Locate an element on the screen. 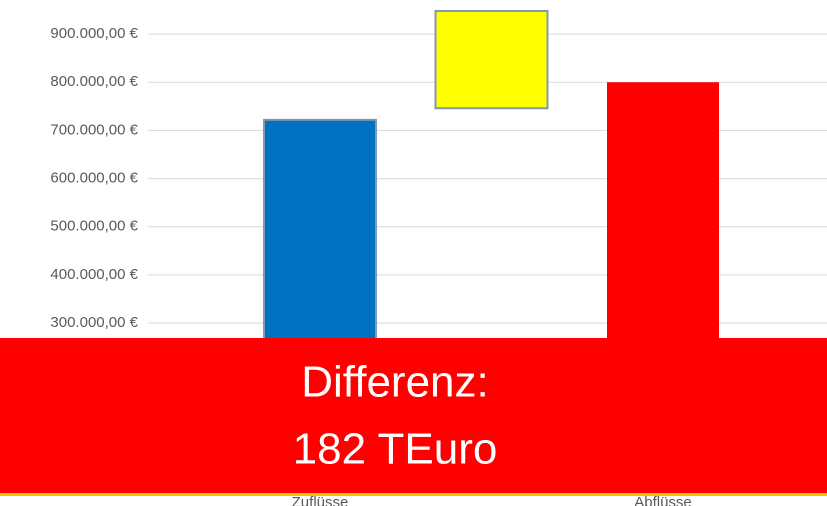  banner-line: 182 TEuro is located at coordinates (395, 449).